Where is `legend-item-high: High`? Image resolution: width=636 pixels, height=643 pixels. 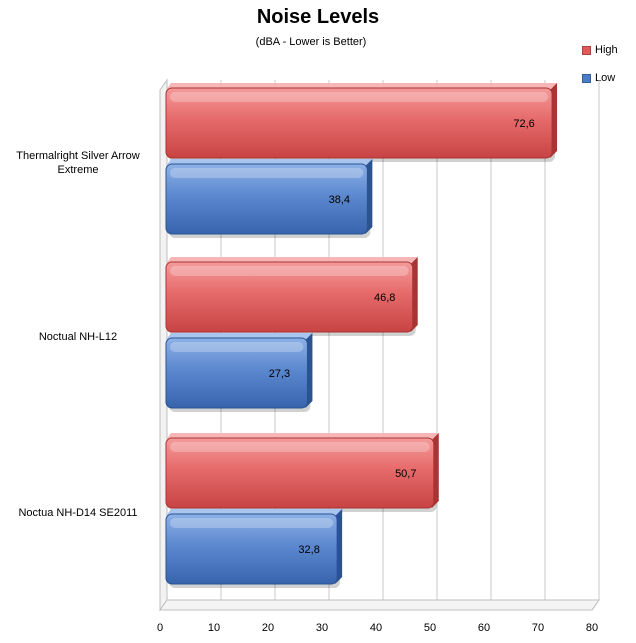
legend-item-high: High is located at coordinates (600, 50).